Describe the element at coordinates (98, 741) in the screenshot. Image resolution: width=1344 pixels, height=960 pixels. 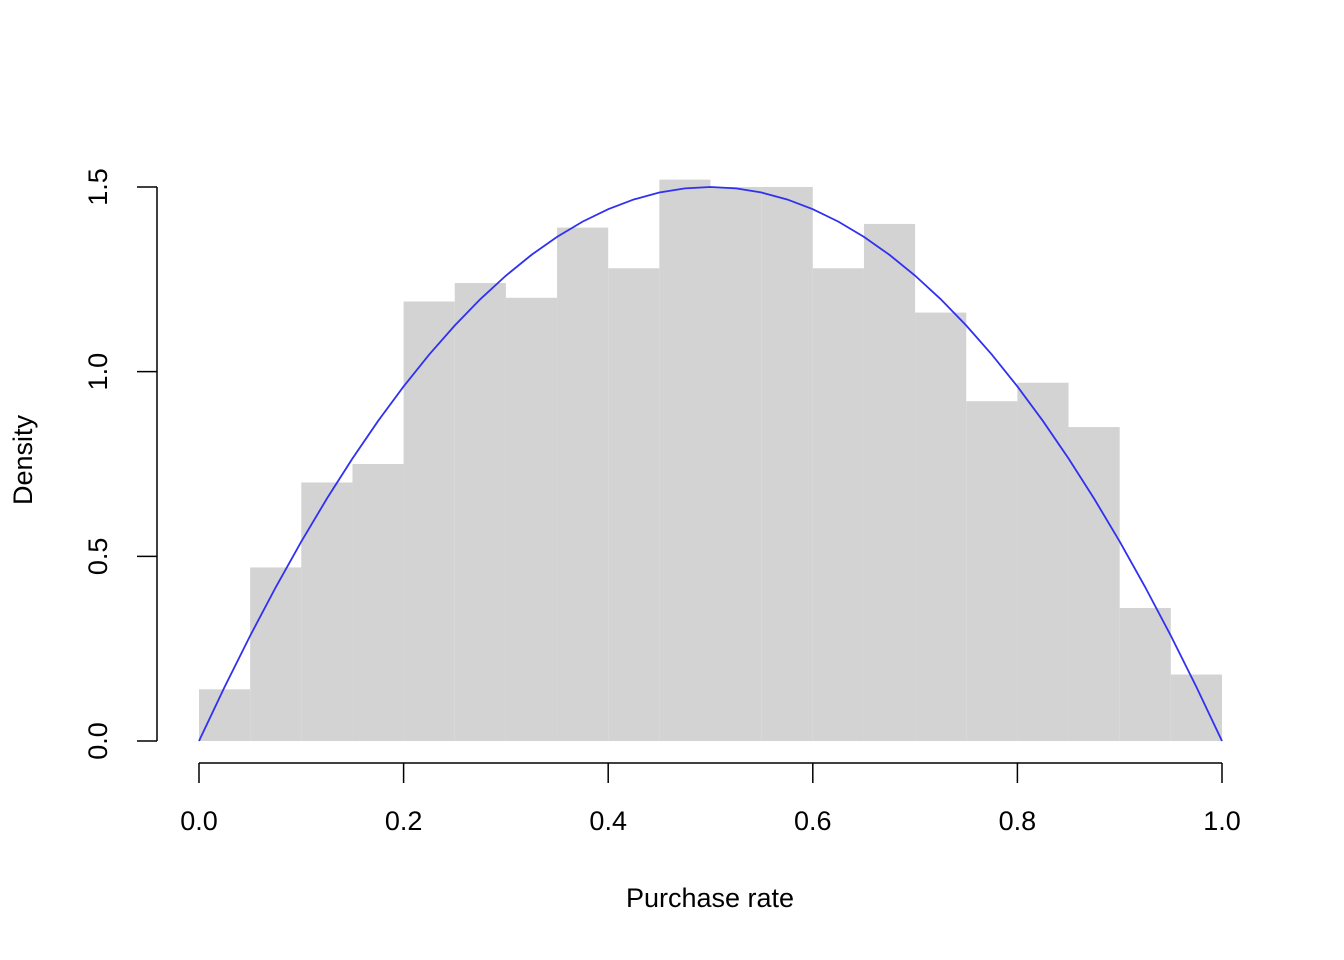
I see `y-tick-label: 0.0` at that location.